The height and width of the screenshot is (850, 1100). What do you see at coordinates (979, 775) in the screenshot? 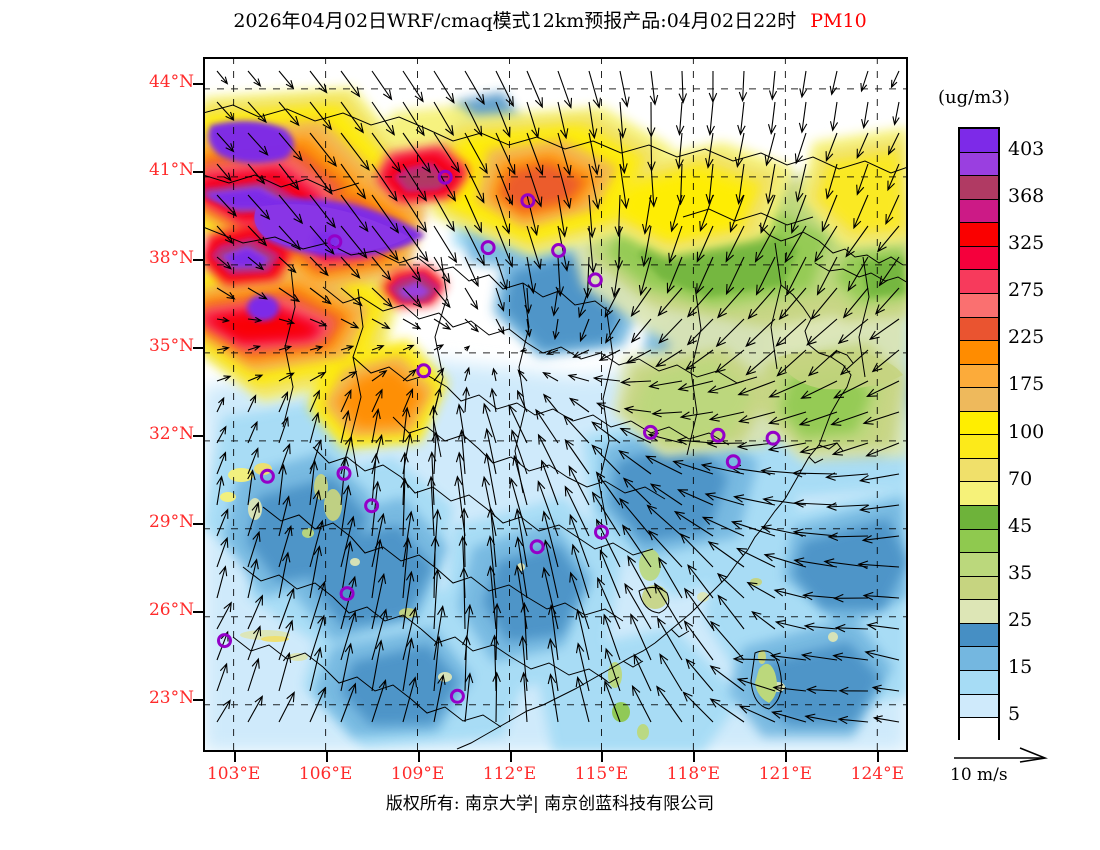
I see `wind-scale-label: 10 m/s` at bounding box center [979, 775].